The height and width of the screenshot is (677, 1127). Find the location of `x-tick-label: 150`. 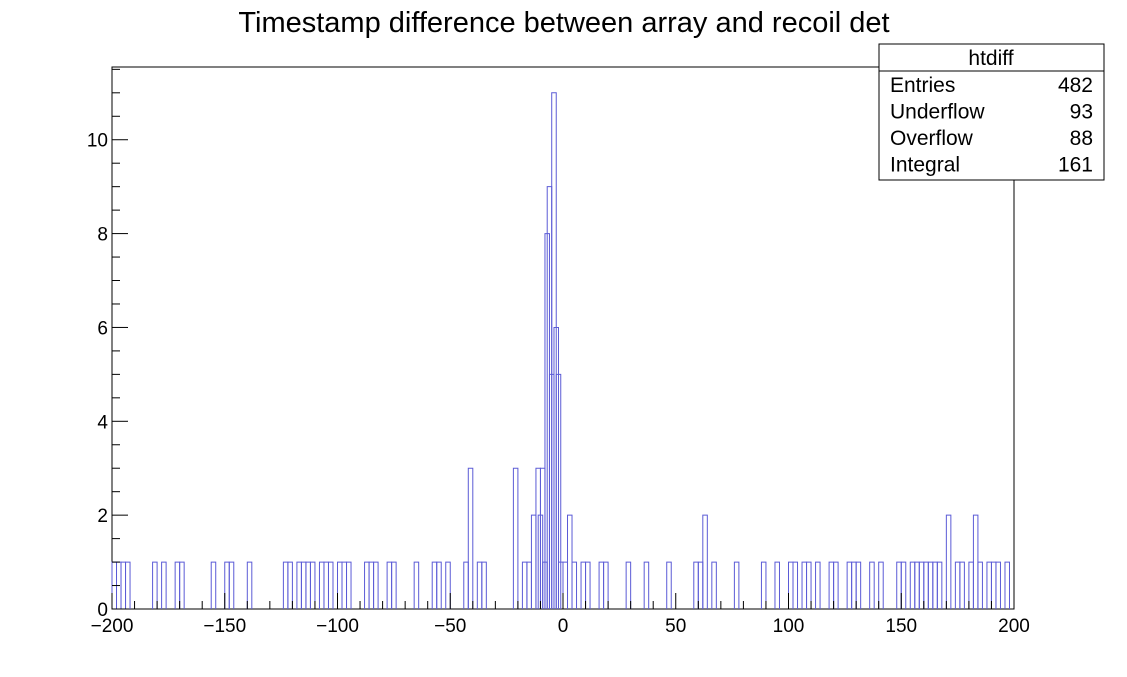

x-tick-label: 150 is located at coordinates (901, 626).